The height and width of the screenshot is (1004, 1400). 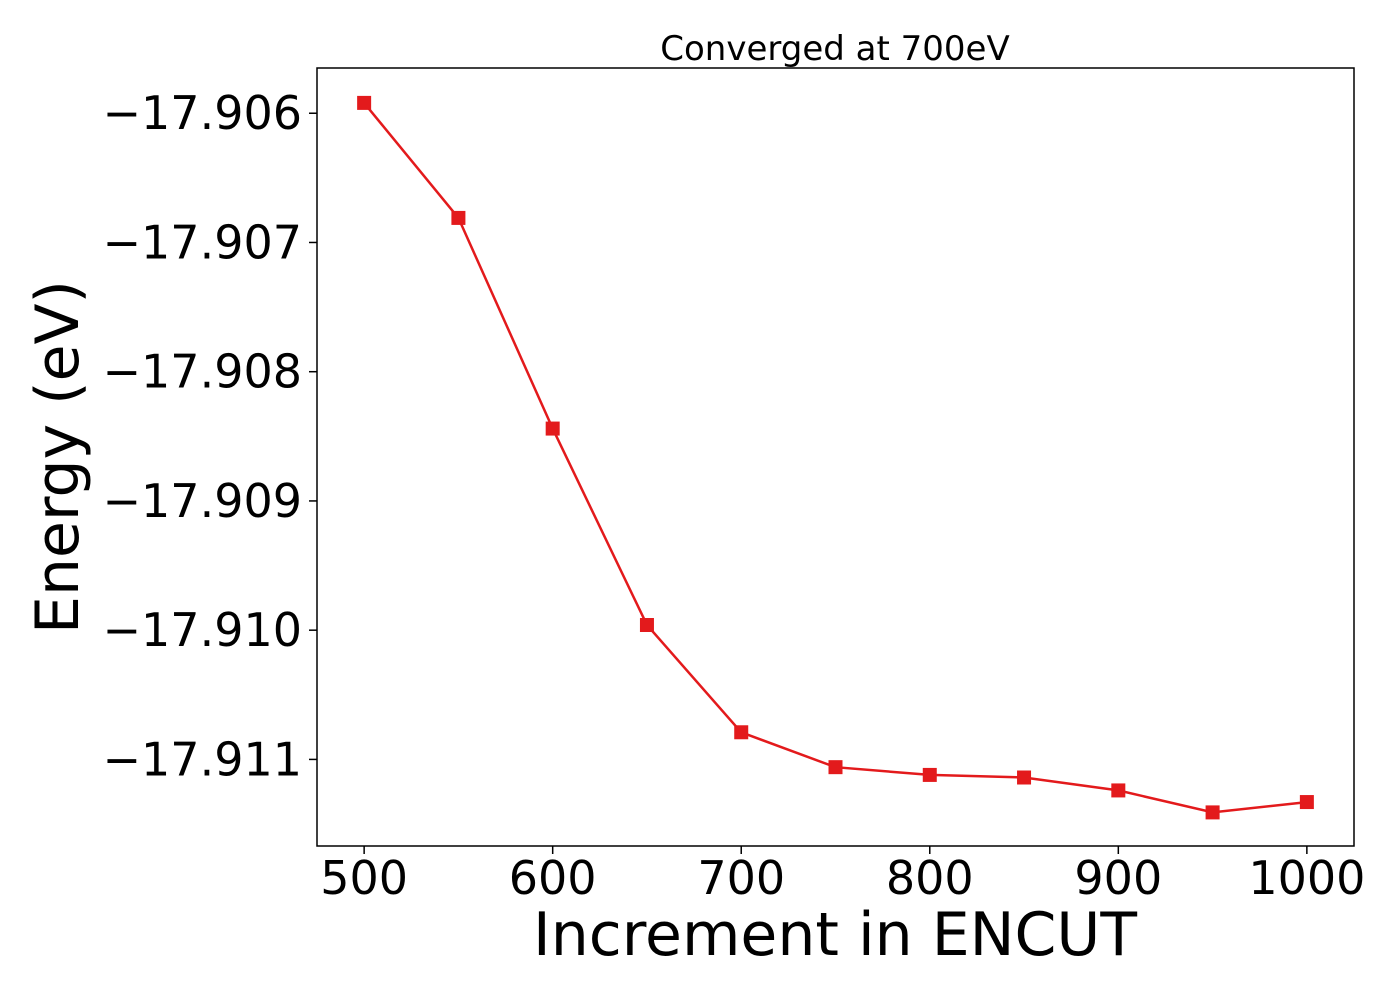 I want to click on x-axis-label: Increment in ENCUT, so click(x=835, y=935).